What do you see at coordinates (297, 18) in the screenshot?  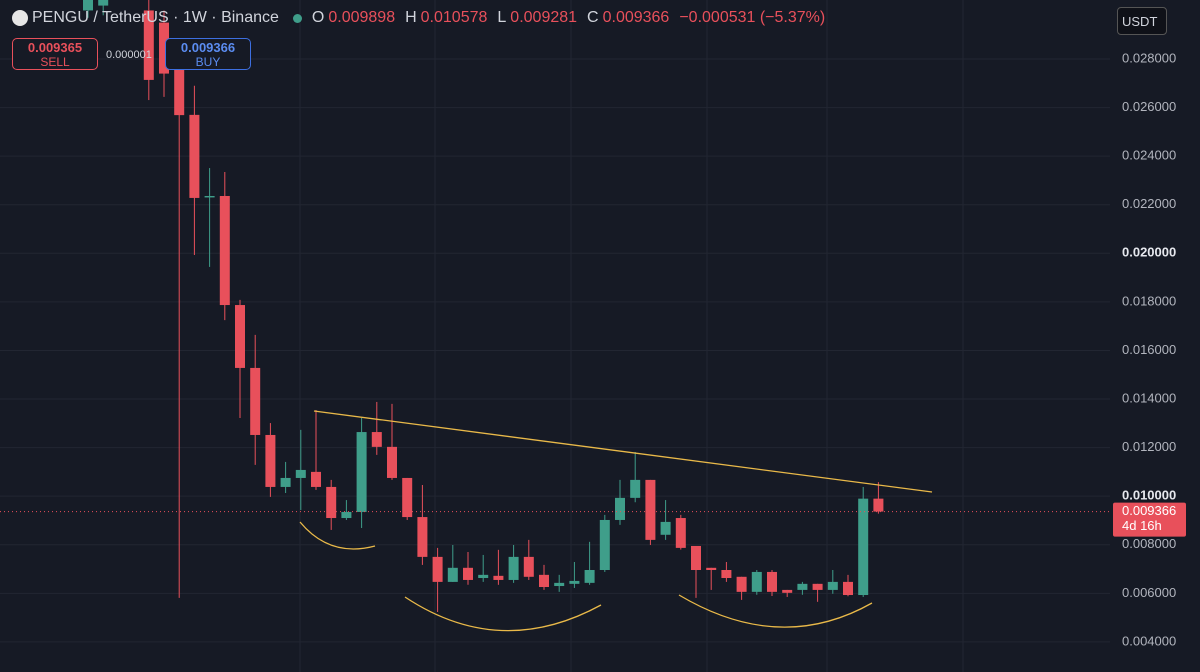 I see `status-dot` at bounding box center [297, 18].